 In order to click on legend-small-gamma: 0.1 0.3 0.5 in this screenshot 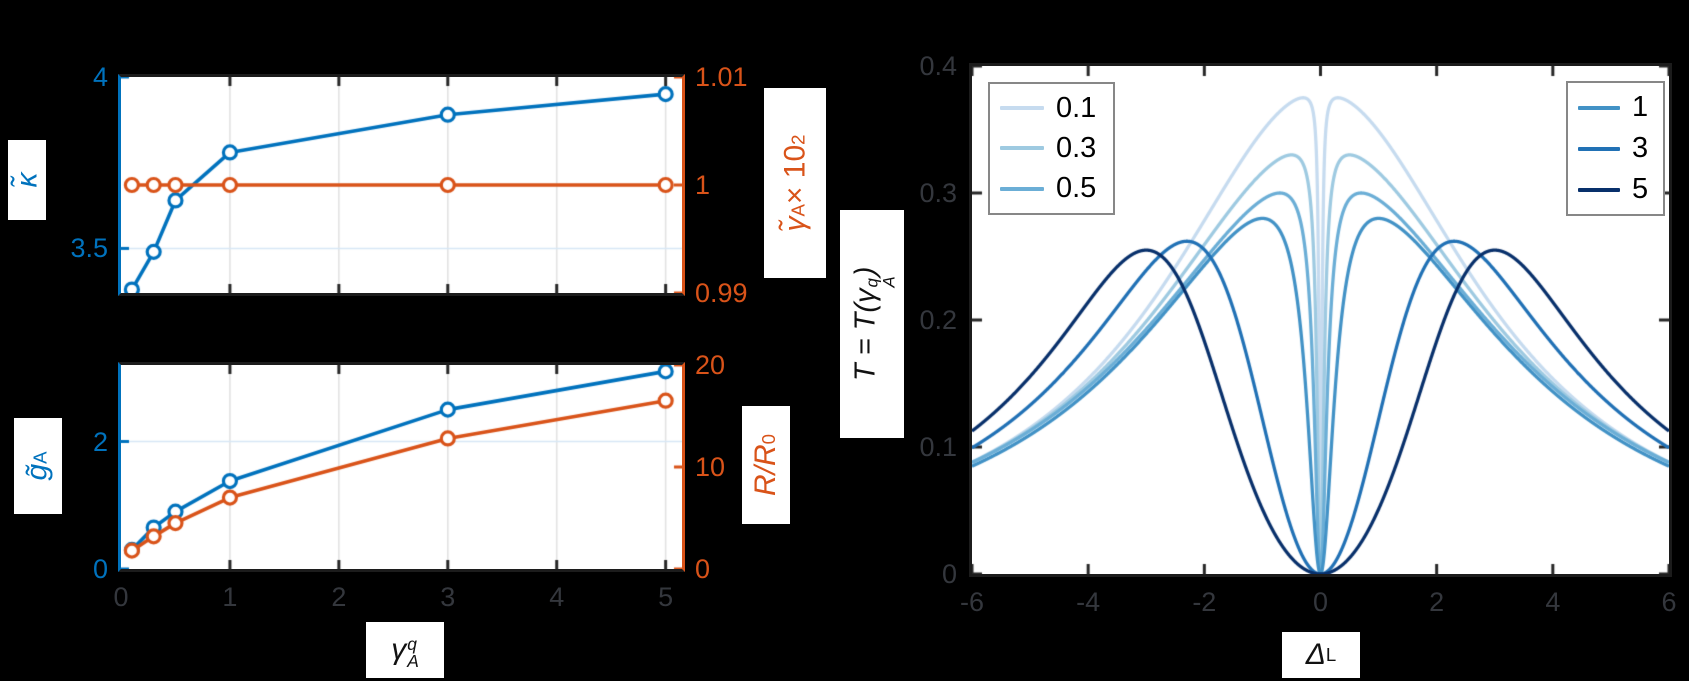, I will do `click(1051, 148)`.